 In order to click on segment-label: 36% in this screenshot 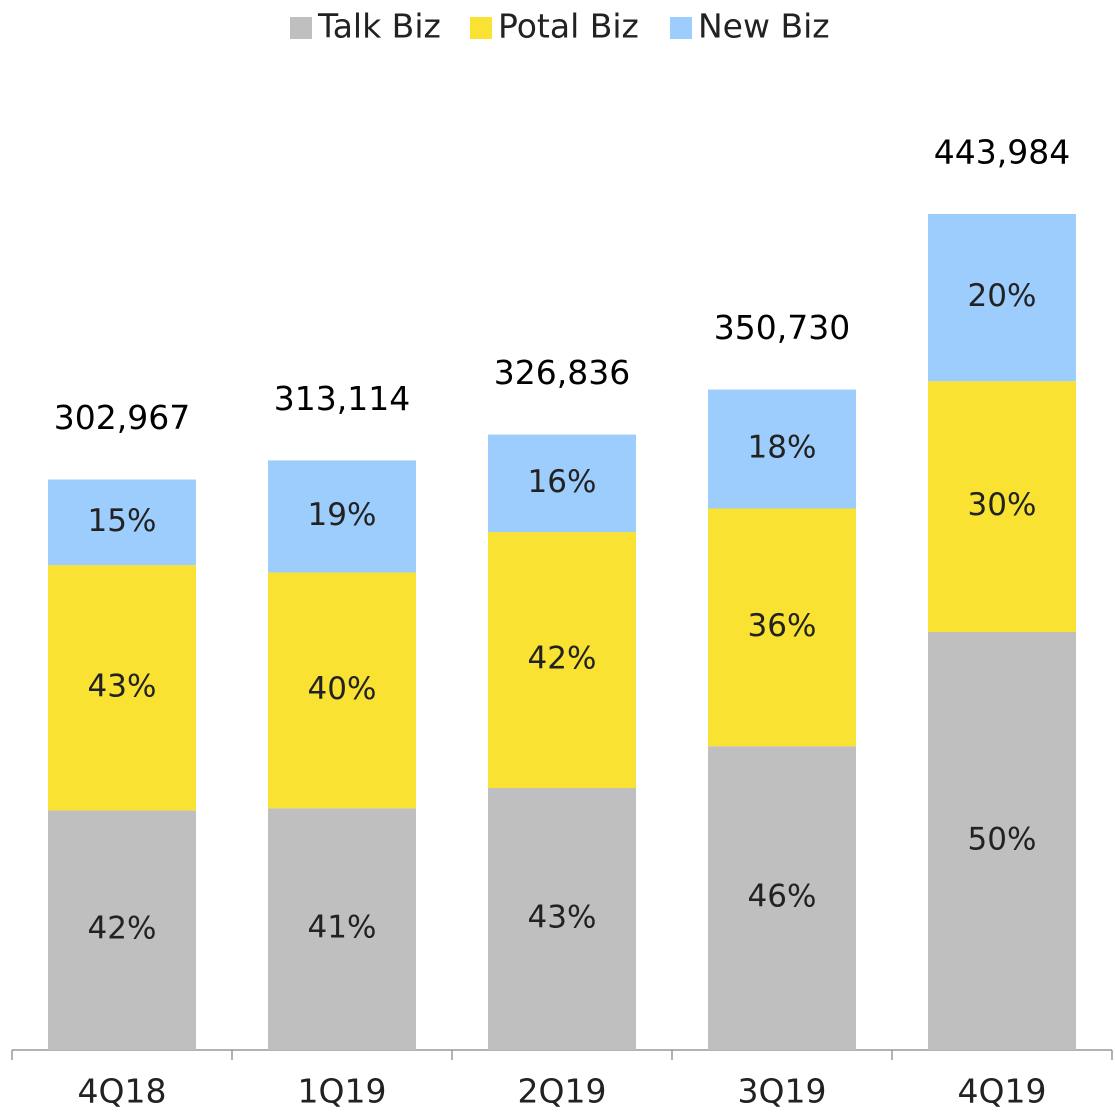, I will do `click(782, 626)`.